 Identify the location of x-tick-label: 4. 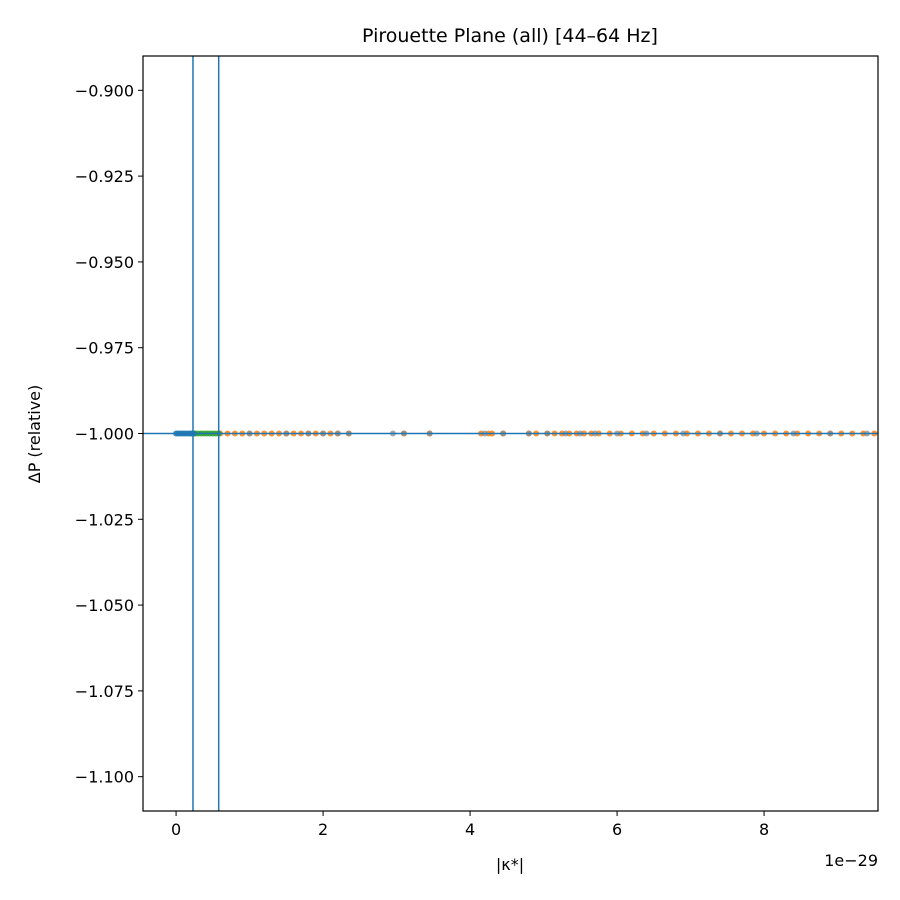
(470, 829).